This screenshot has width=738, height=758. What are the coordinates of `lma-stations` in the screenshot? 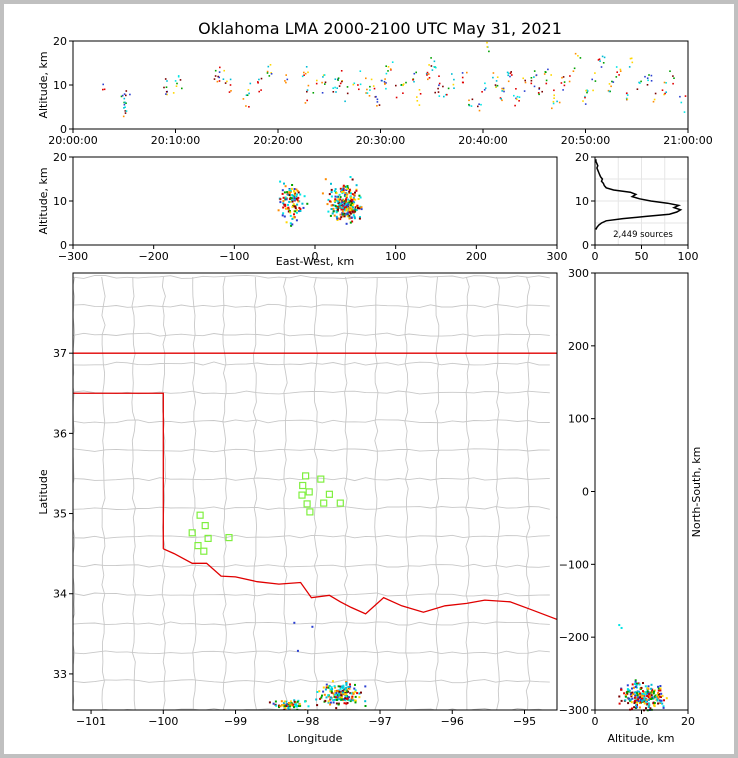 It's located at (266, 513).